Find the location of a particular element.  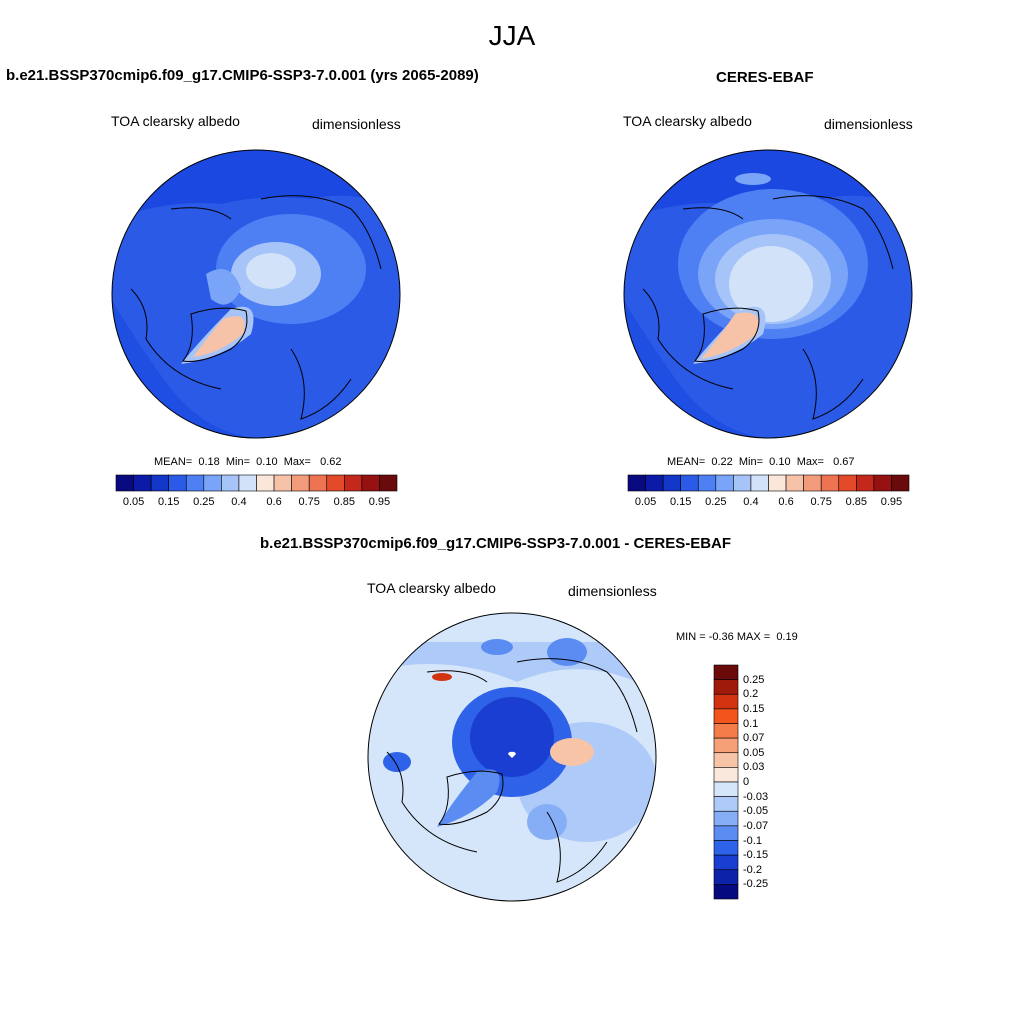

model-colorbar is located at coordinates (256, 483).